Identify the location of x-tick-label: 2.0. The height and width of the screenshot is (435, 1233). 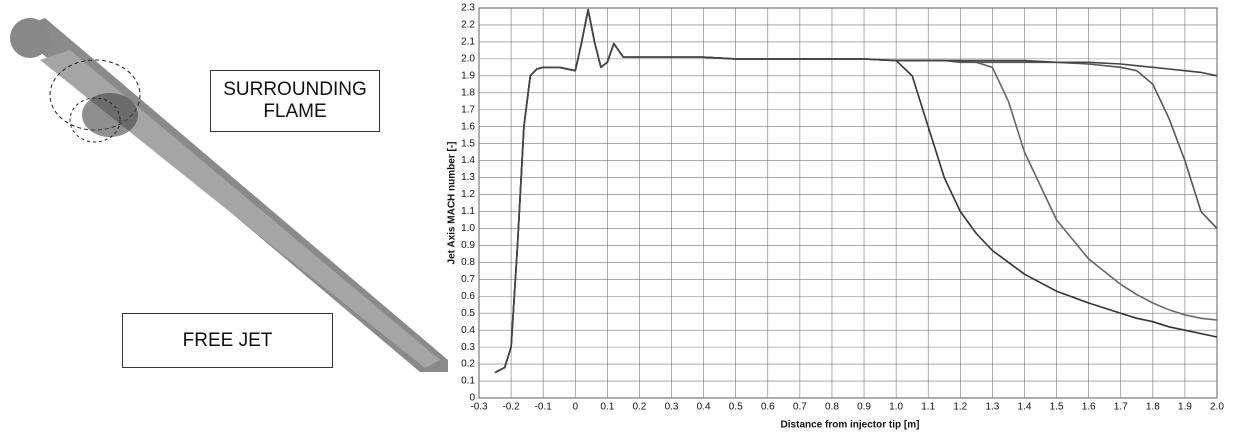
(1217, 407).